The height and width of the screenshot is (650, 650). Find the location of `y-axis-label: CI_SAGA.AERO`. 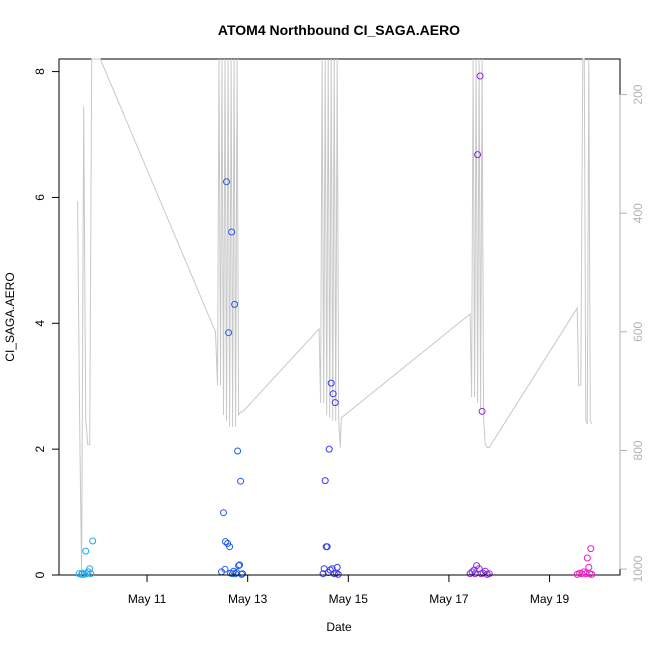

y-axis-label: CI_SAGA.AERO is located at coordinates (10, 316).